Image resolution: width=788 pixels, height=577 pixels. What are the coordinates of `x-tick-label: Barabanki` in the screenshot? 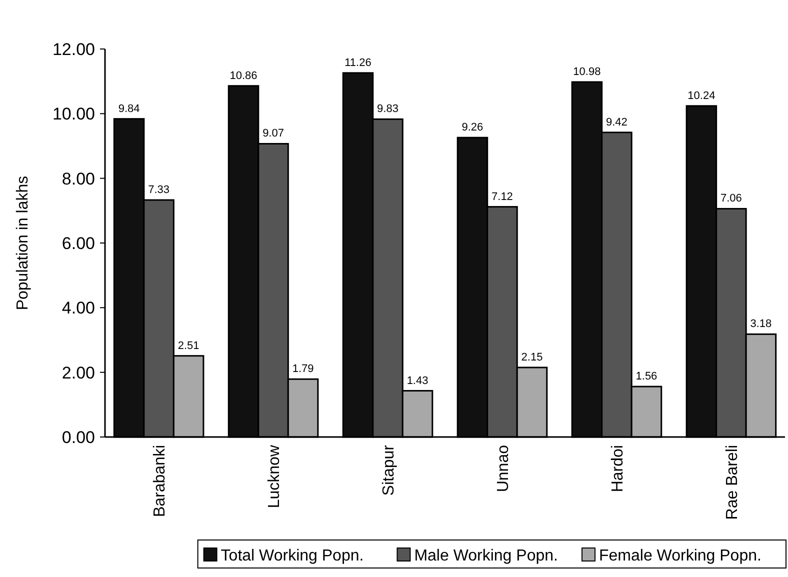 It's located at (159, 481).